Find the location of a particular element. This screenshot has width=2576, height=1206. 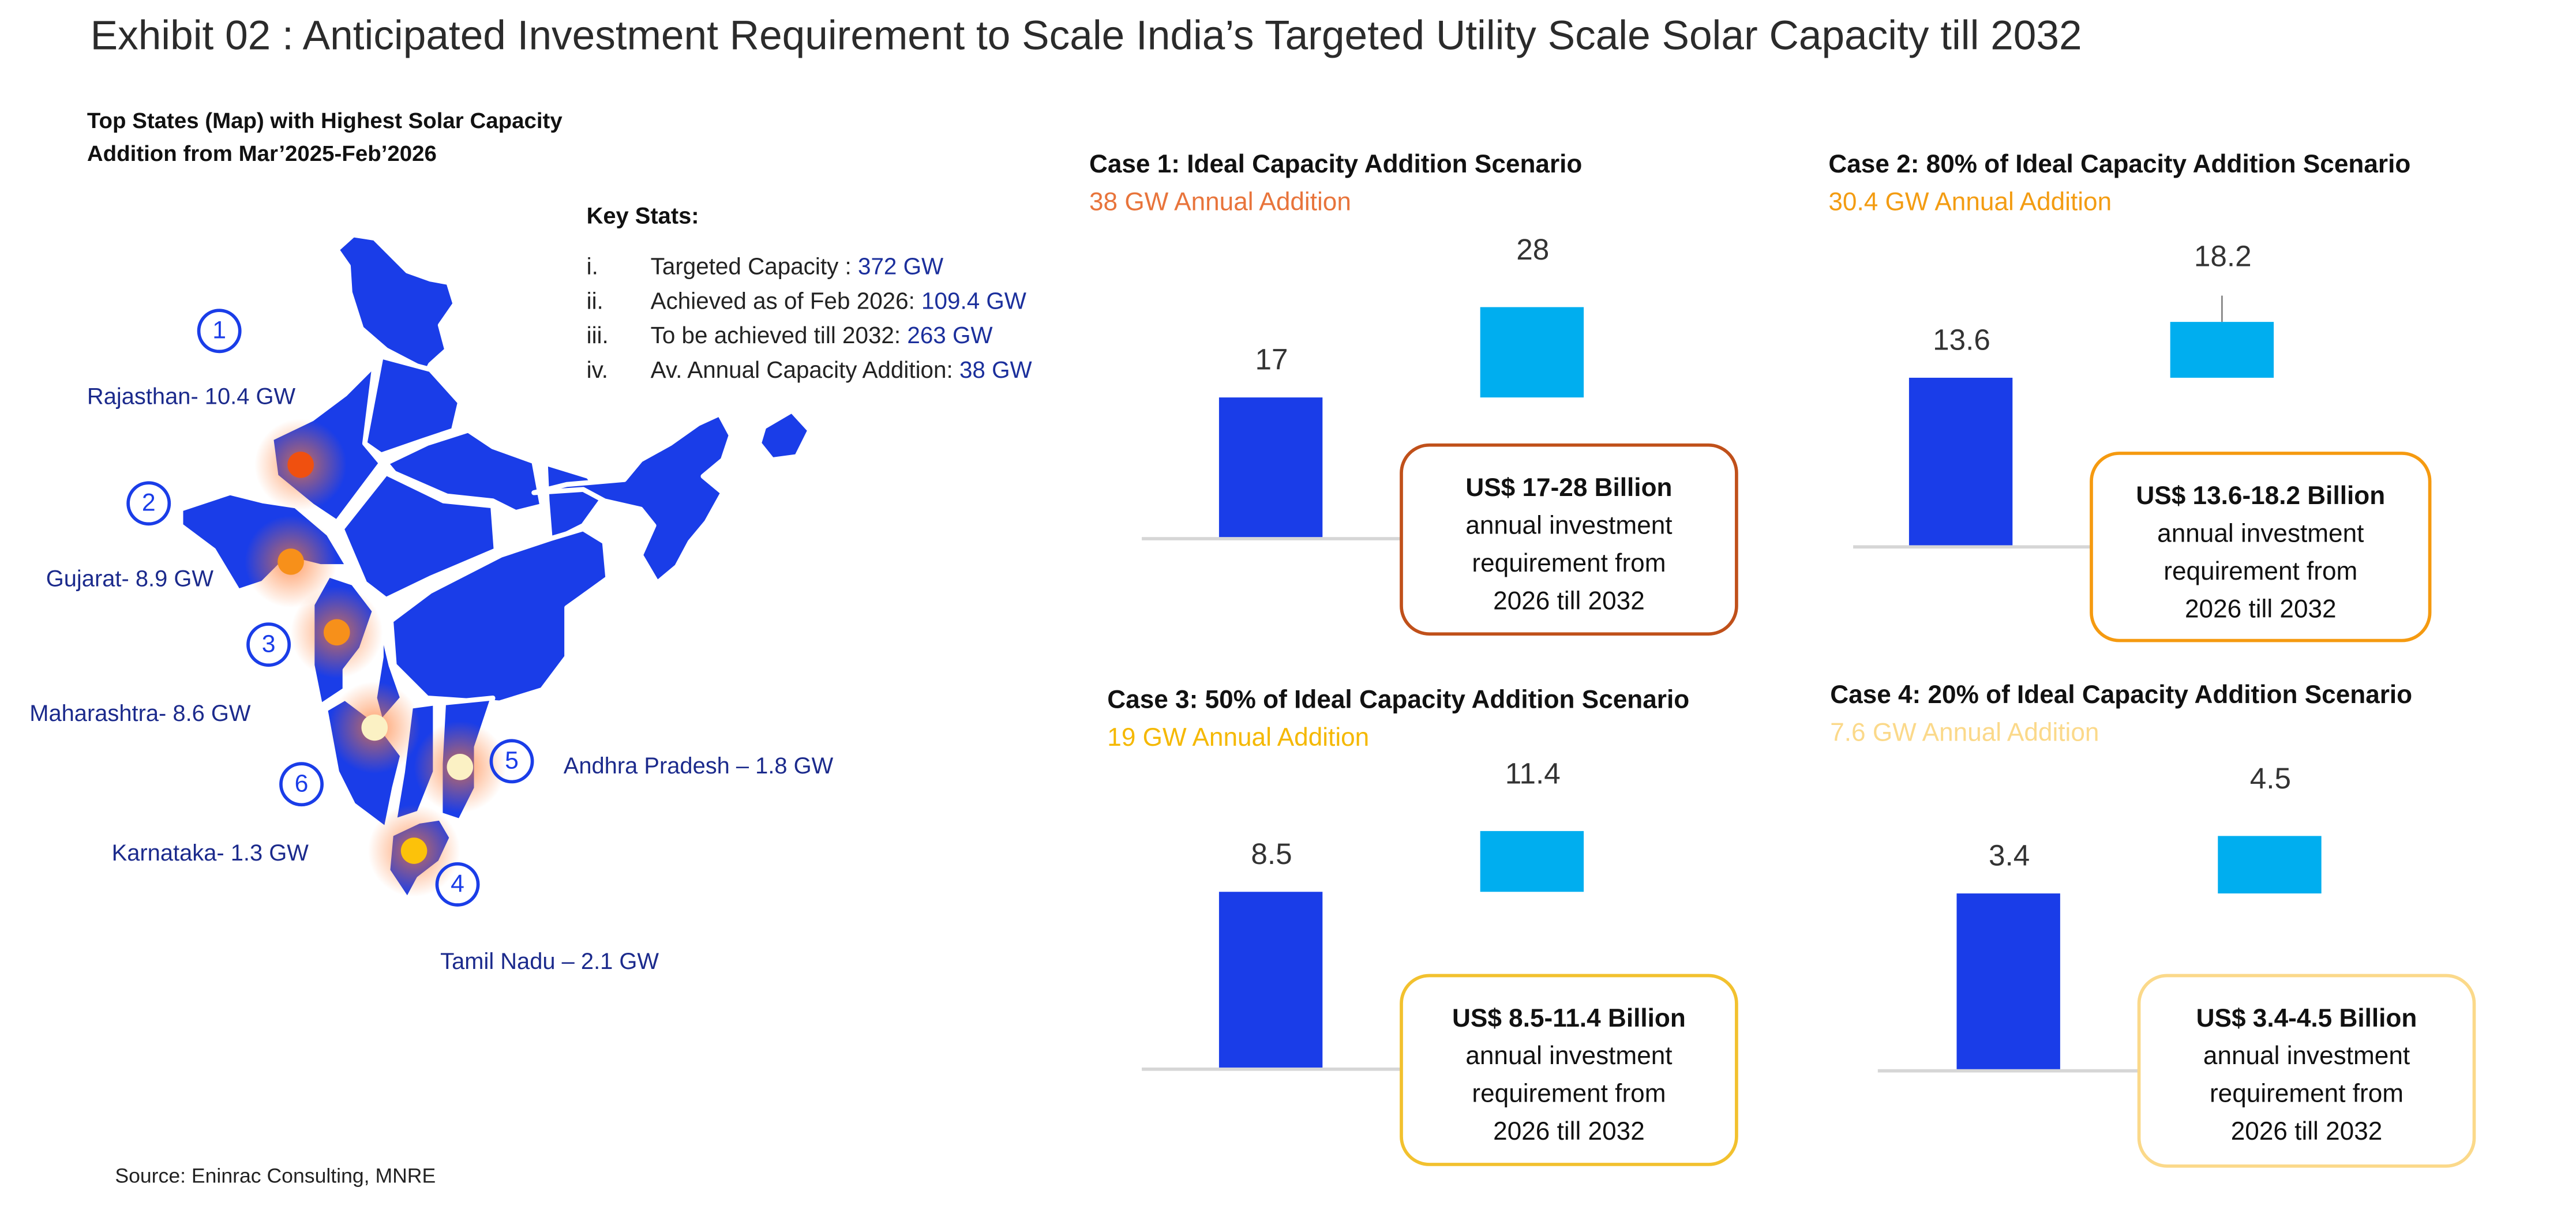

key-stat-label: To be achieved till 2032: is located at coordinates (779, 336).